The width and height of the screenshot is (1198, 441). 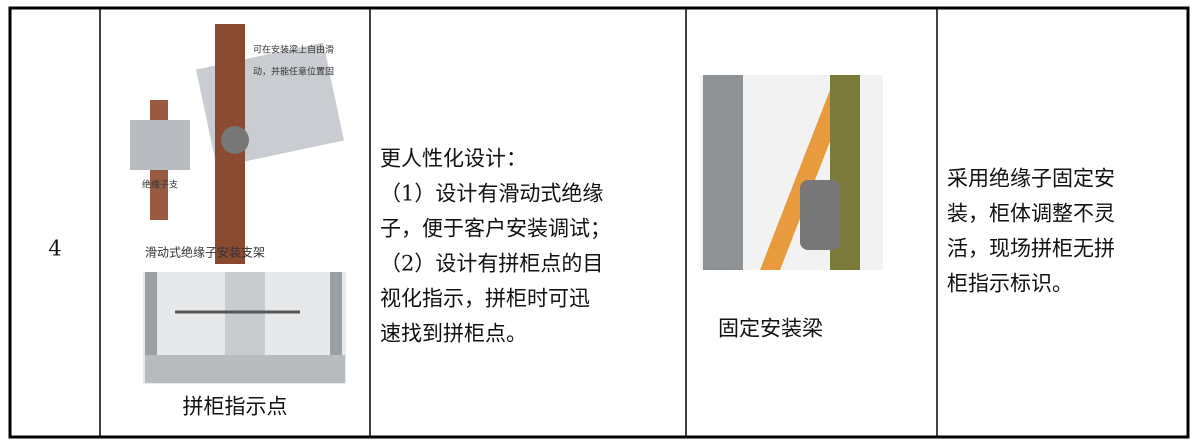 What do you see at coordinates (485, 299) in the screenshot?
I see `text-line: 视化指示，拼柜时可迅` at bounding box center [485, 299].